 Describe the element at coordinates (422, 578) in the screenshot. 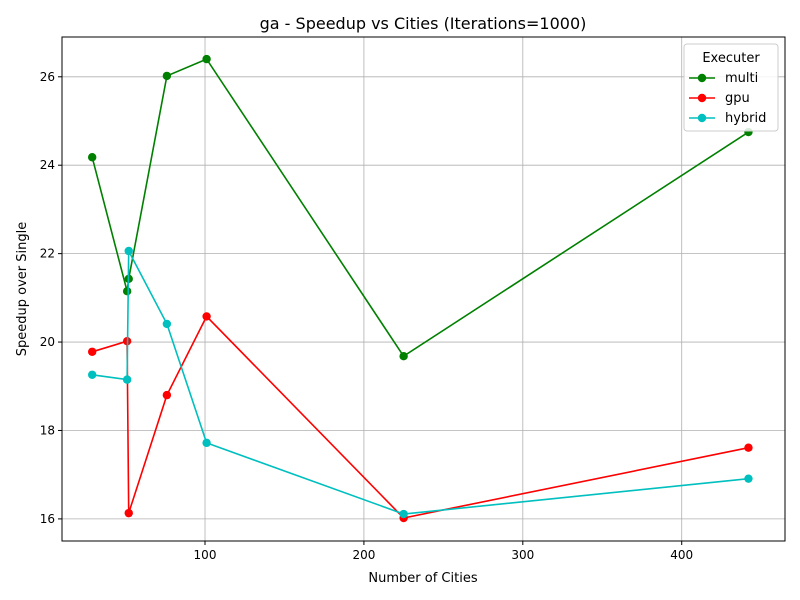

I see `x-axis-label: Number of Cities` at that location.